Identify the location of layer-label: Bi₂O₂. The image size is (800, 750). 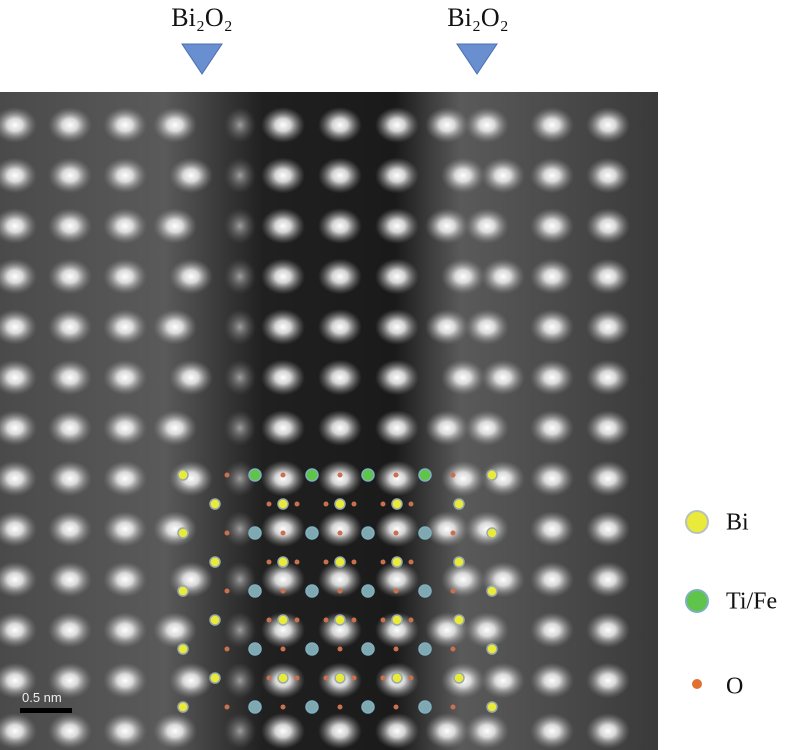
(477, 17).